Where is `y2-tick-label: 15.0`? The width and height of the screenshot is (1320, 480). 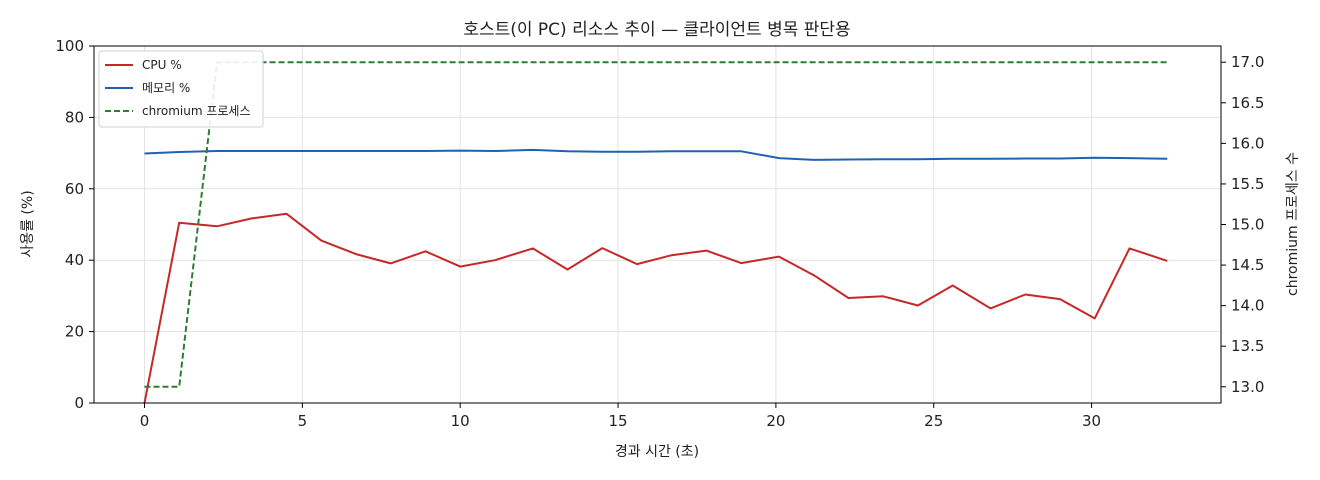
y2-tick-label: 15.0 is located at coordinates (1247, 225).